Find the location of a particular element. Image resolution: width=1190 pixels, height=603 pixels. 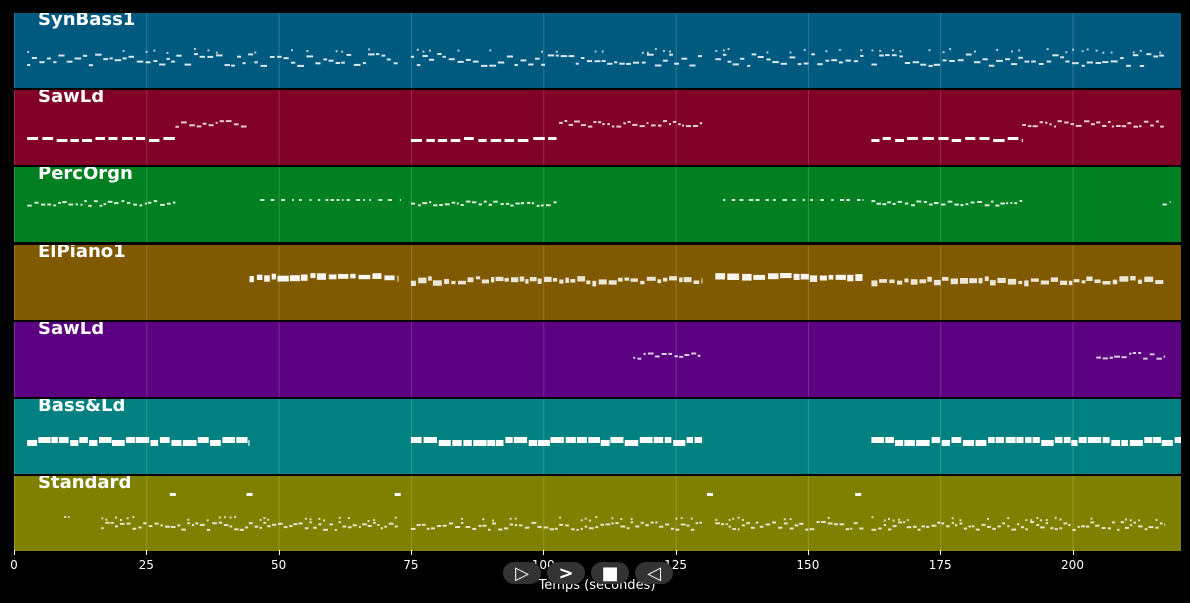

track-lane: Standard is located at coordinates (597, 514).